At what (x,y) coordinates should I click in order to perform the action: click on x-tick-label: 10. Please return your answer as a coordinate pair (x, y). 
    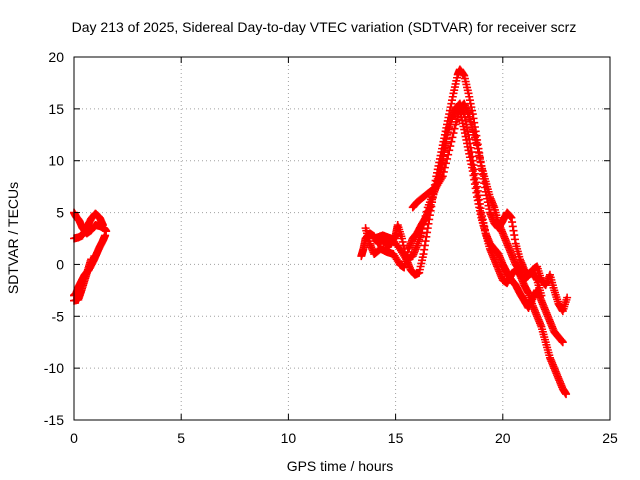
    Looking at the image, I should click on (289, 438).